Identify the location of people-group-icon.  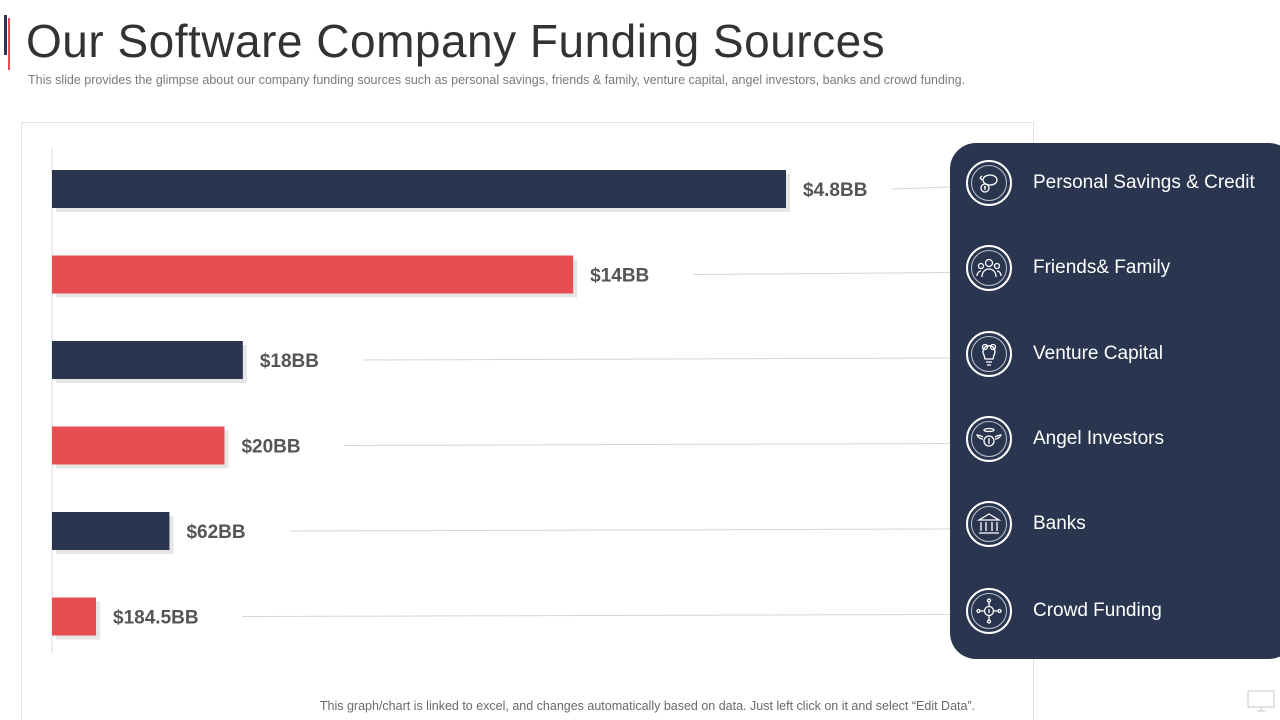
(989, 268).